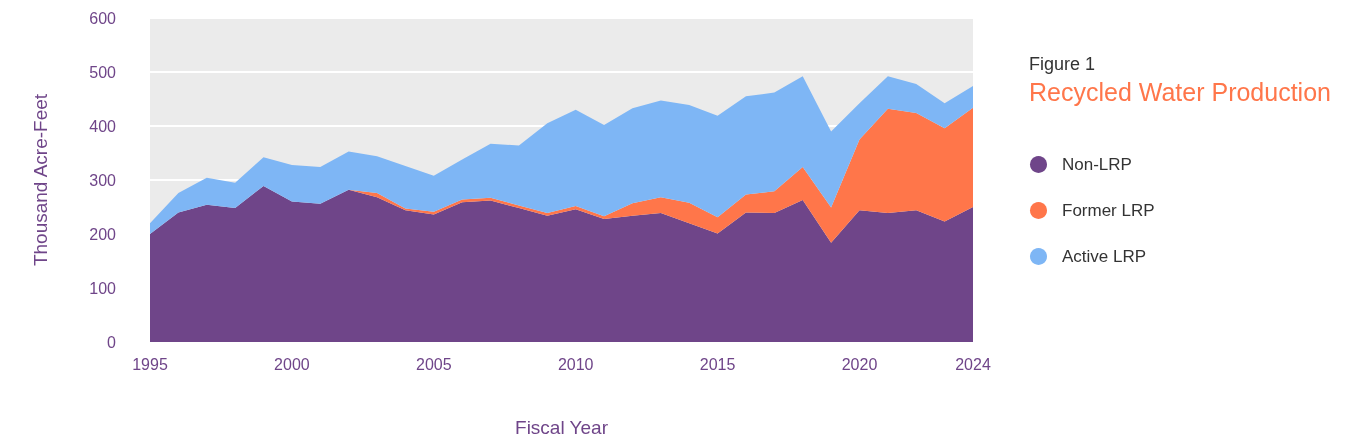 This screenshot has width=1371, height=442. I want to click on x-tick-label: 2000, so click(292, 364).